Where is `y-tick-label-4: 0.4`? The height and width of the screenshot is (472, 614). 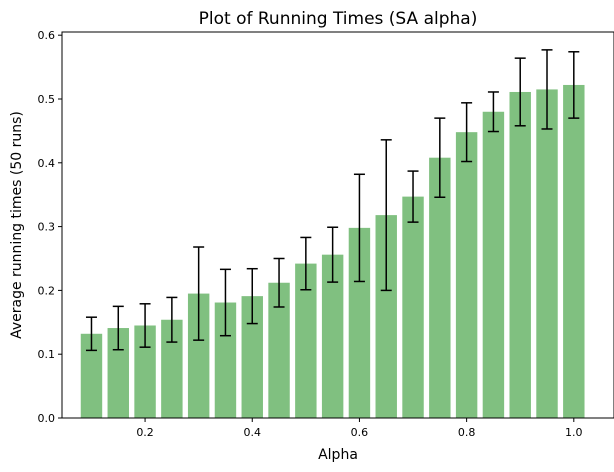 y-tick-label-4: 0.4 is located at coordinates (47, 163).